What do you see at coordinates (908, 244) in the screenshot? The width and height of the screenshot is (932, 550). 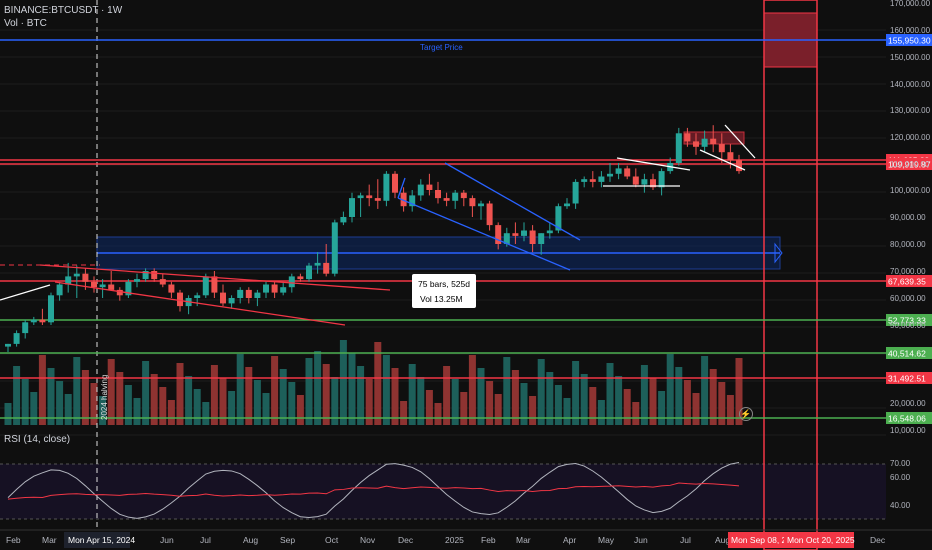 I see `price-tick-label: 80,000.00` at bounding box center [908, 244].